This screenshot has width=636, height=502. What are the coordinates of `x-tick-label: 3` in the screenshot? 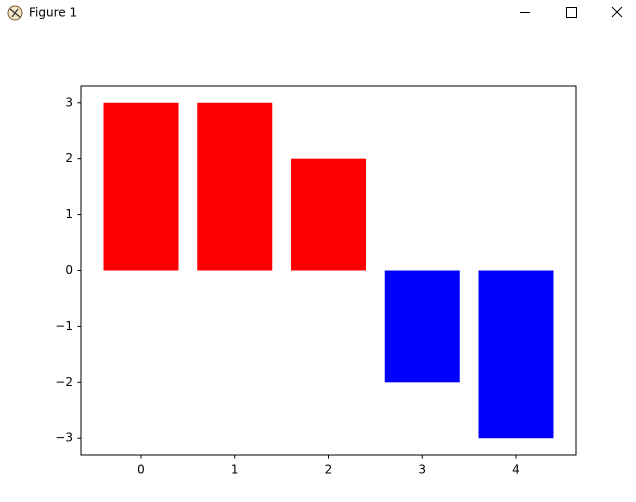 It's located at (422, 470).